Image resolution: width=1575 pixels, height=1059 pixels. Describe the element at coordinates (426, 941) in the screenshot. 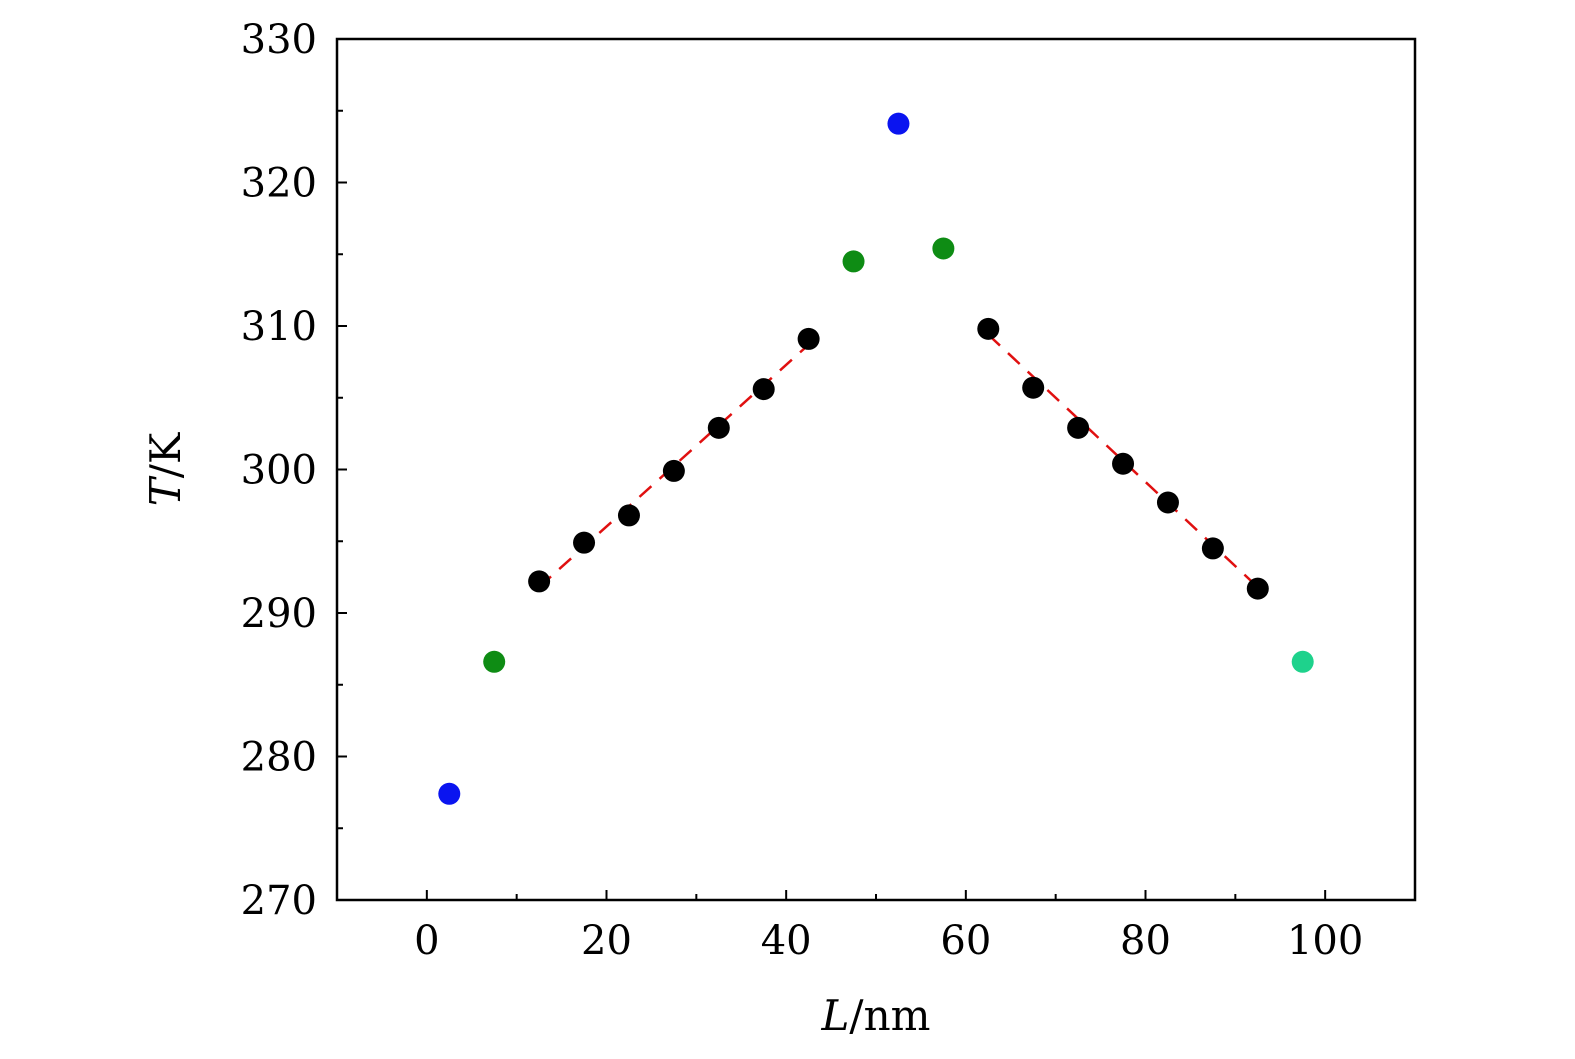

I see `x-tick-label: 0` at that location.